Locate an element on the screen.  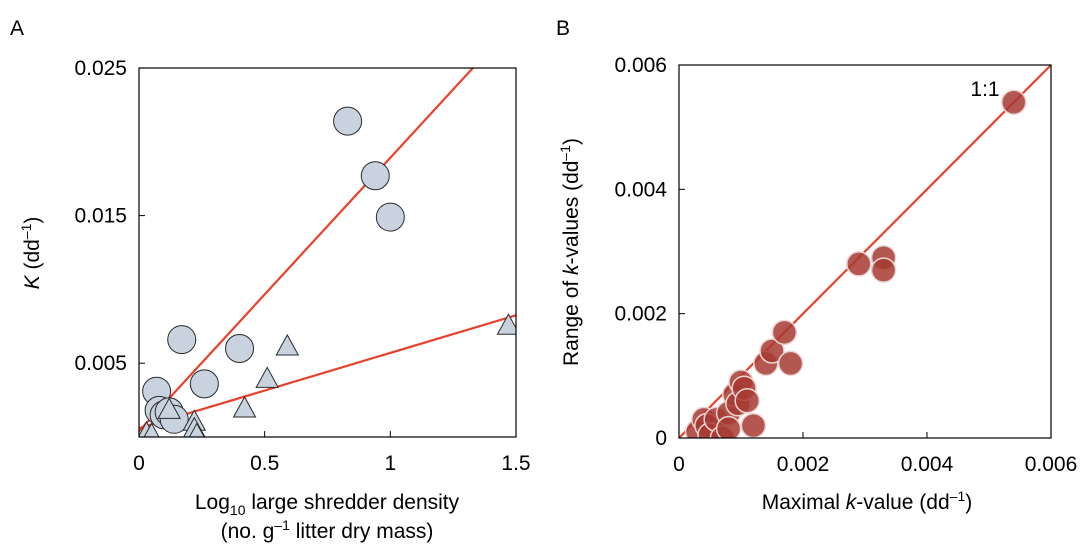
panel-b-y-tick-label: 0 is located at coordinates (661, 438).